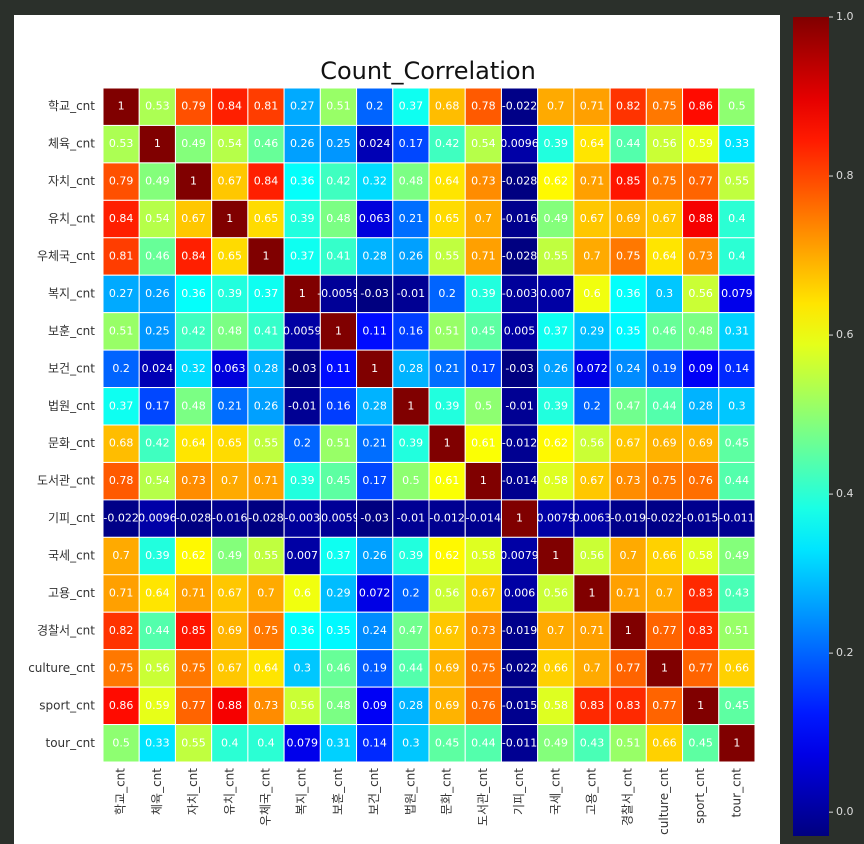 This screenshot has width=864, height=844. I want to click on cell-label: -0.012, so click(519, 443).